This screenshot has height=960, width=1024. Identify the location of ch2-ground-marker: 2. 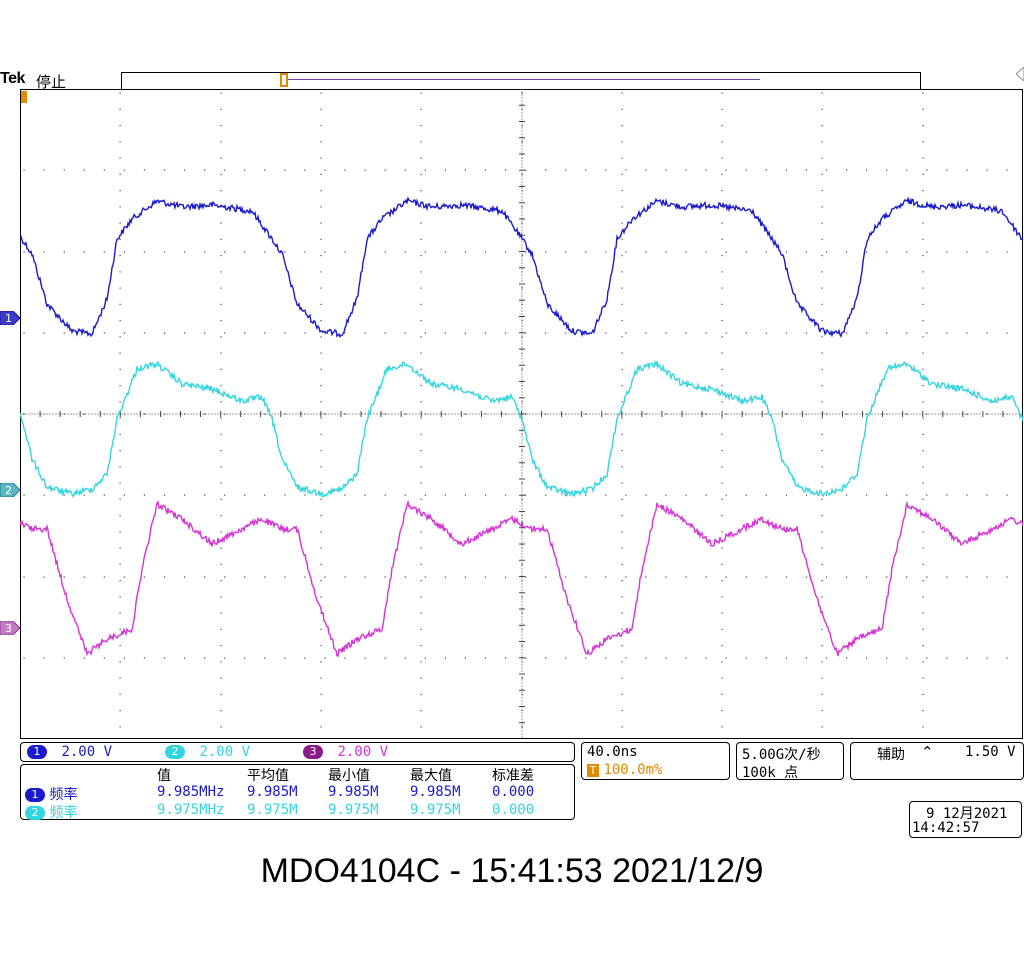
(10, 490).